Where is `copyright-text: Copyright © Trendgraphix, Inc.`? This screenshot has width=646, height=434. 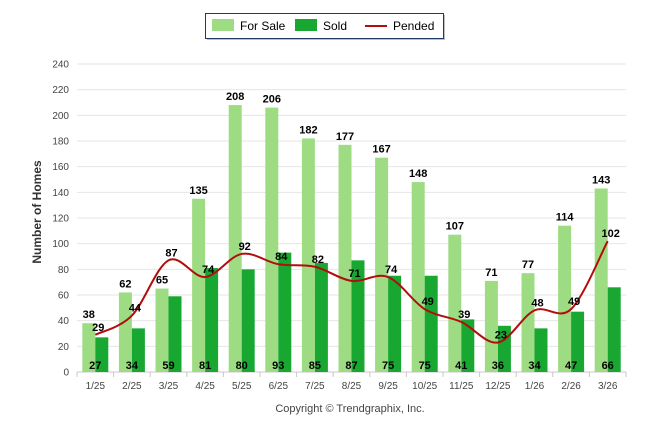
copyright-text: Copyright © Trendgraphix, Inc. is located at coordinates (349, 409).